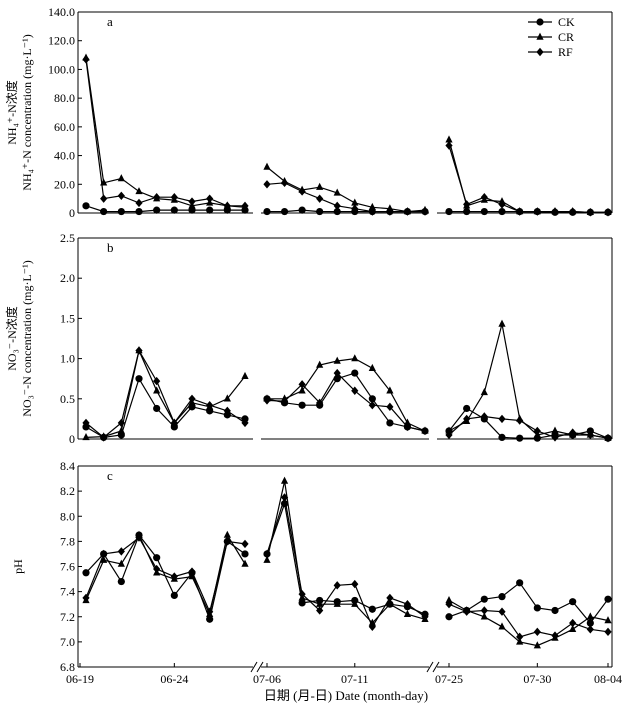  I want to click on y-axis-label: NO₃⁻-N浓度, so click(11, 338).